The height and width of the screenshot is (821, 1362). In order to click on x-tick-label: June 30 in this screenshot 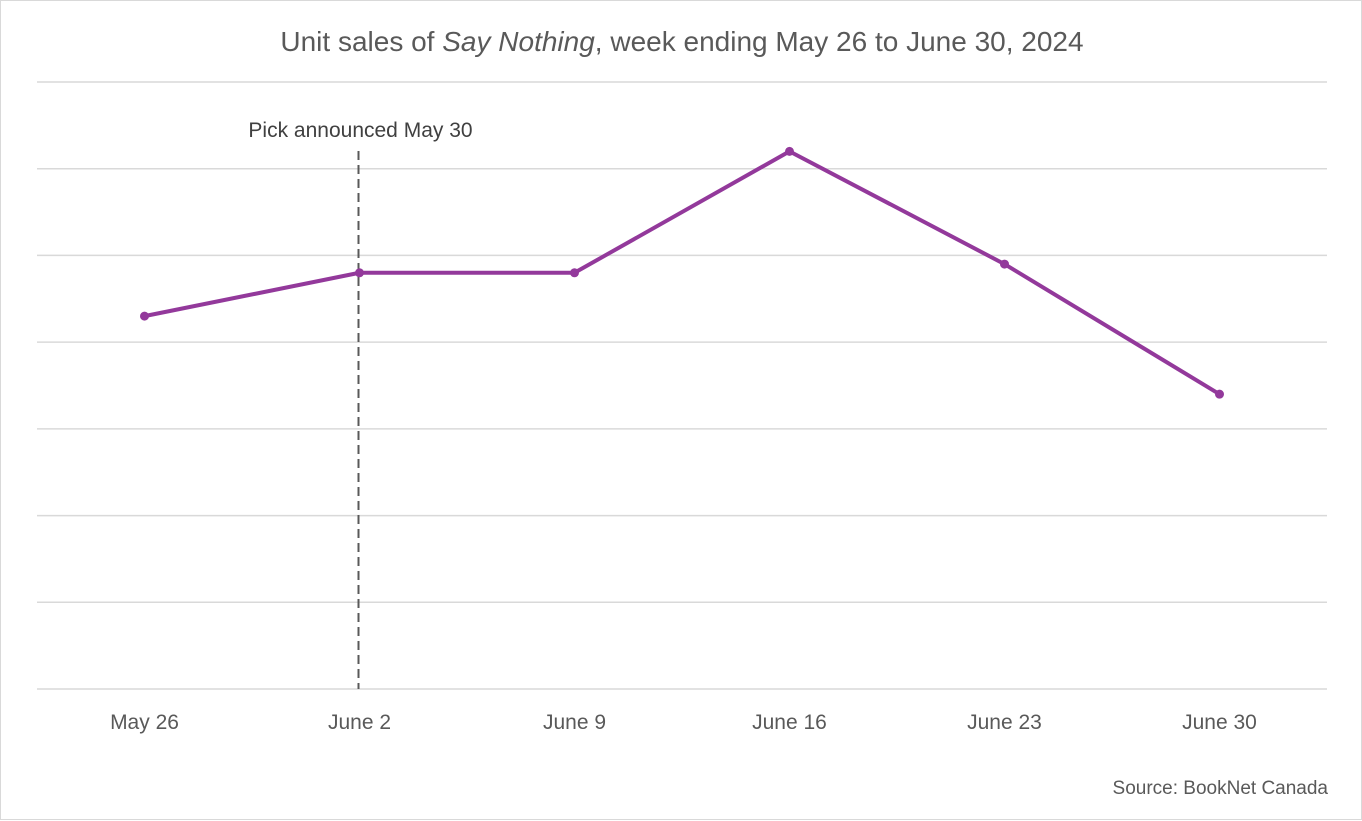, I will do `click(1219, 722)`.